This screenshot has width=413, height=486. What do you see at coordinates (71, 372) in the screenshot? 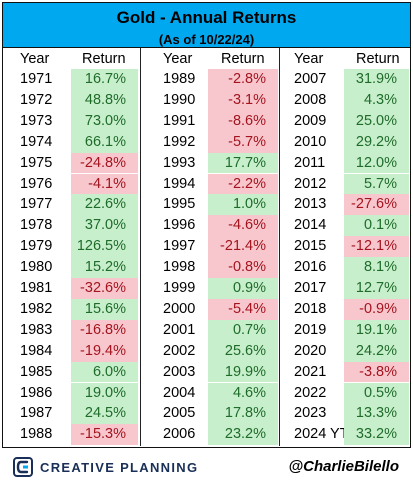
I see `table-row: 1985 6.0%` at bounding box center [71, 372].